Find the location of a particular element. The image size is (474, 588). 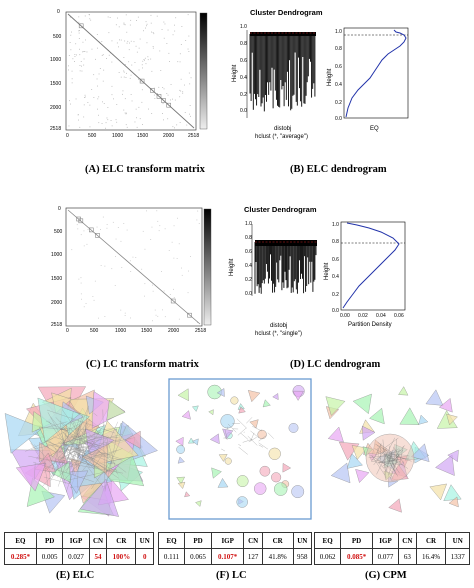

caption-g: (G) CPM is located at coordinates (386, 575).